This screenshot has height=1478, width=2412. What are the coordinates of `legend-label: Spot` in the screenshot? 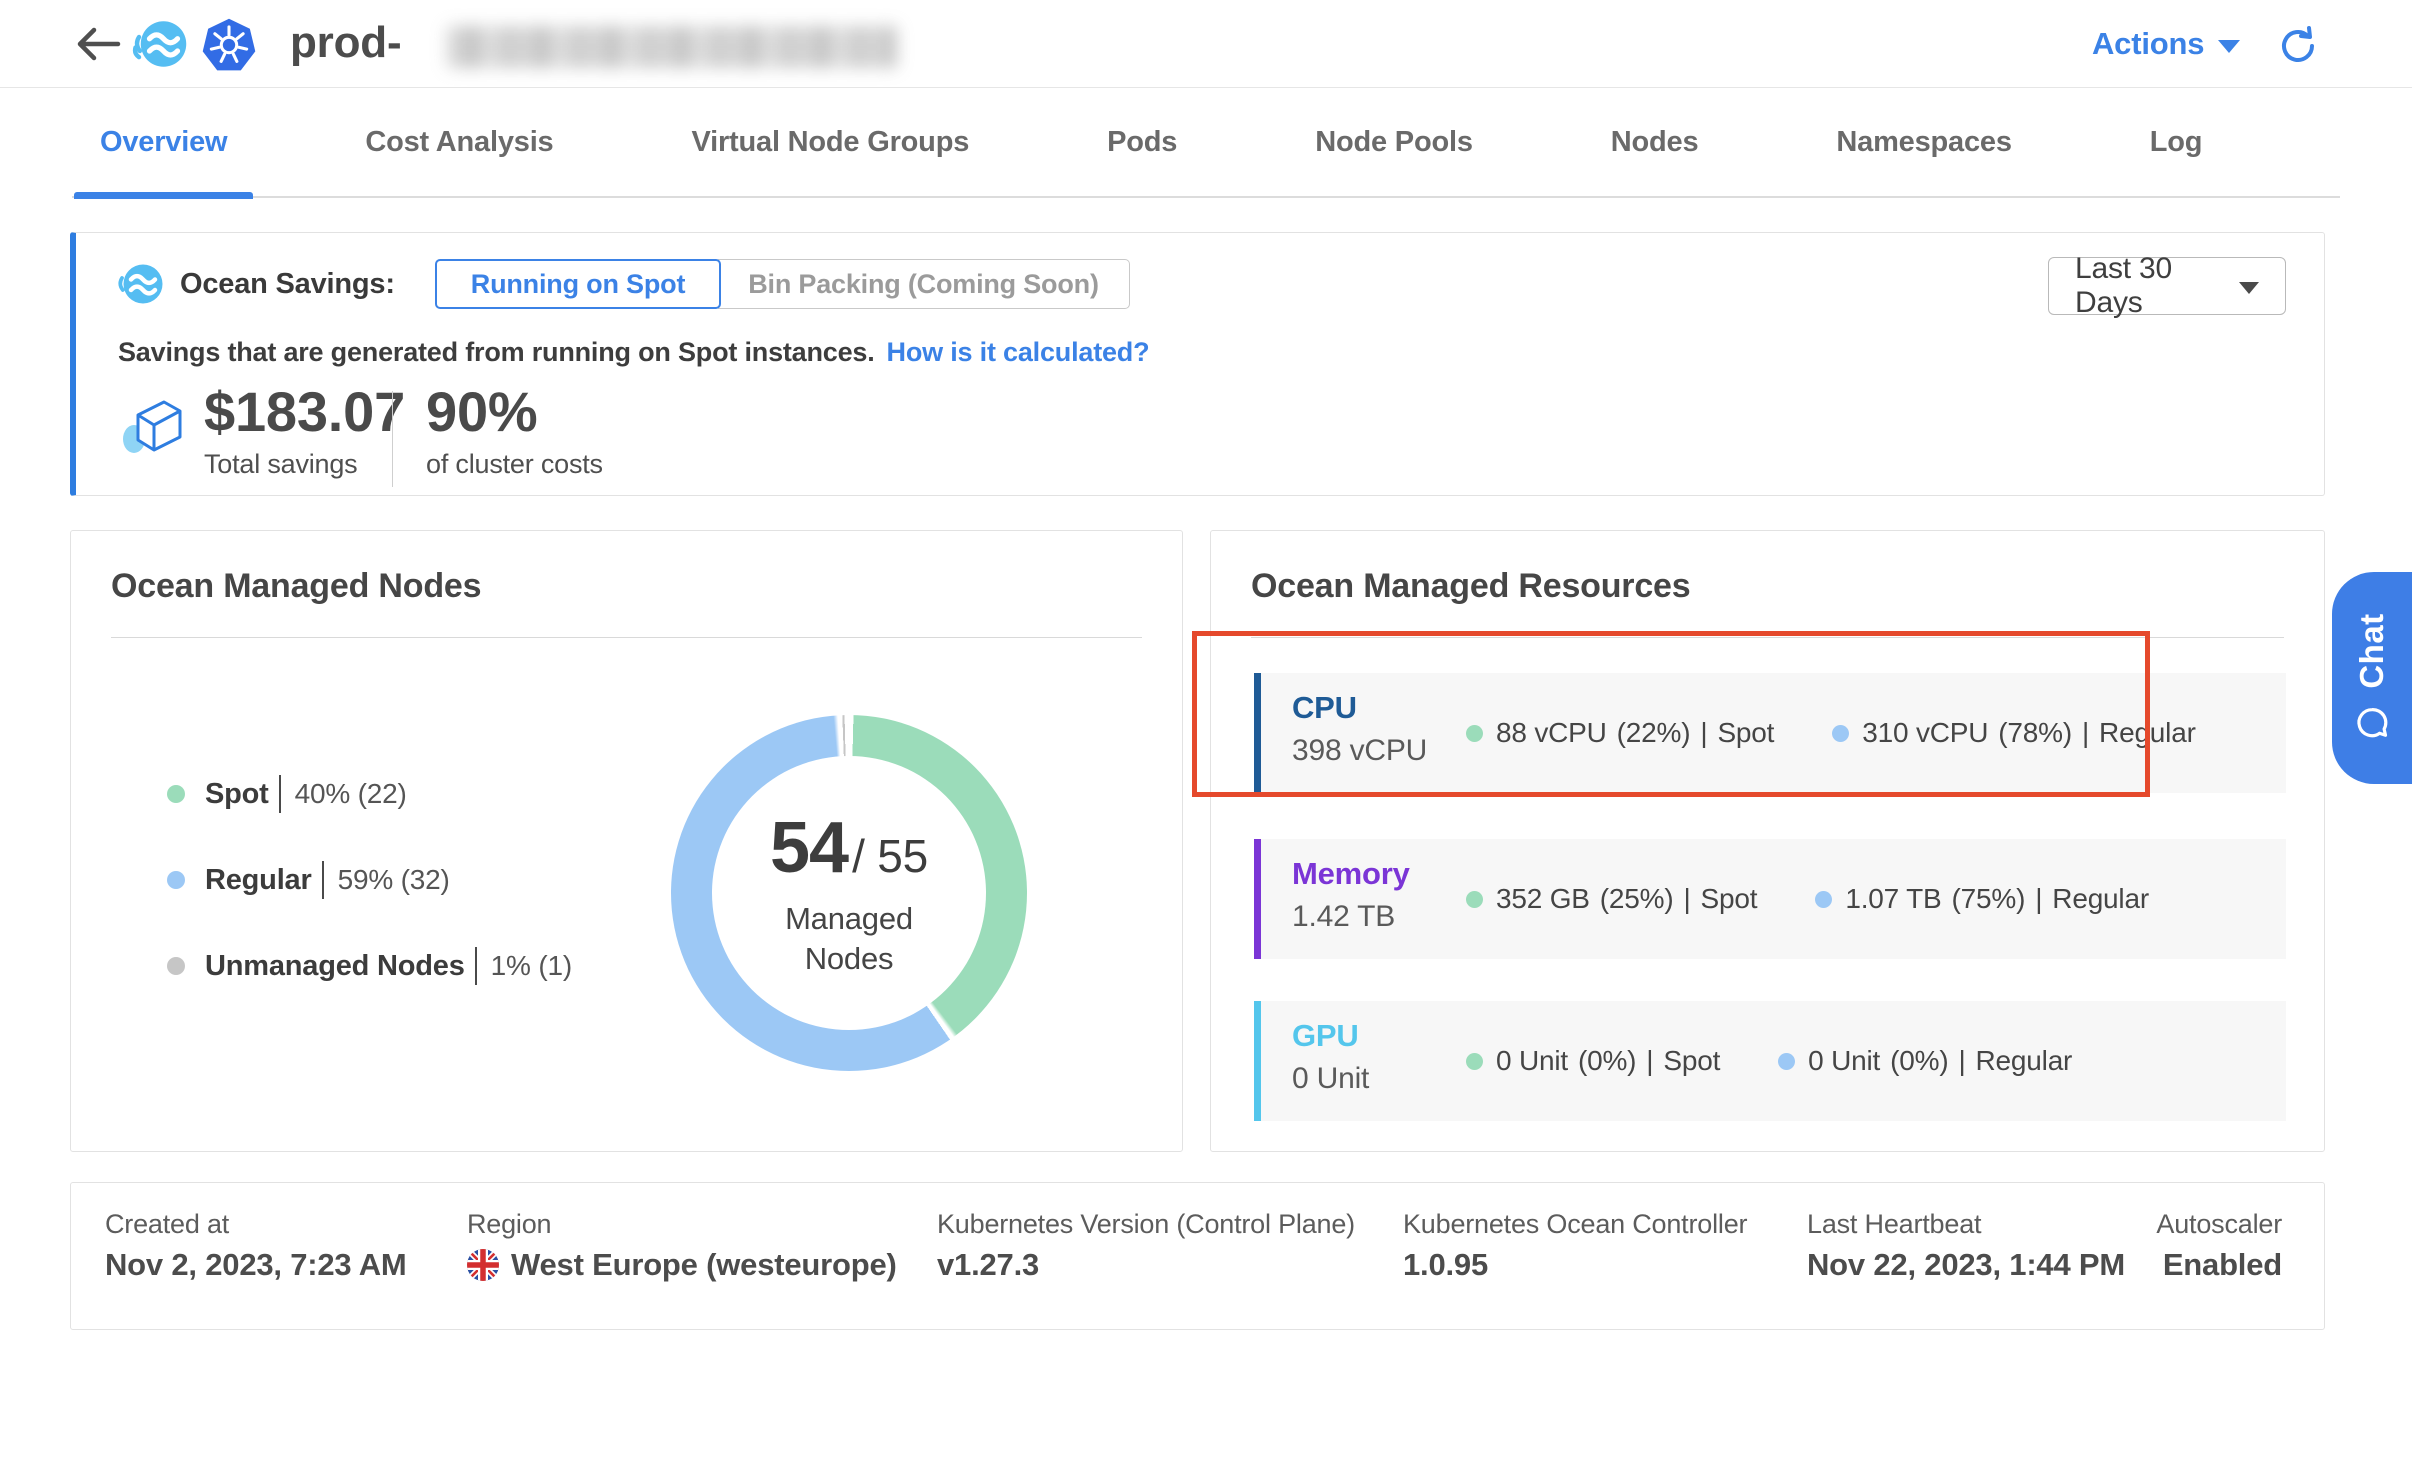 It's located at (237, 793).